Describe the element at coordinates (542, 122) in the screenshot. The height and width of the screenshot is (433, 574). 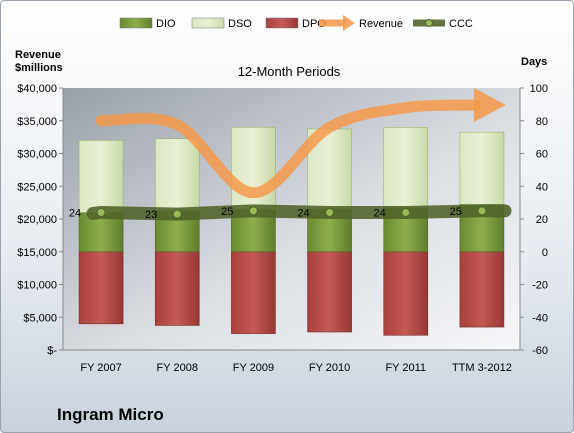
I see `right-tick-label: 80` at that location.